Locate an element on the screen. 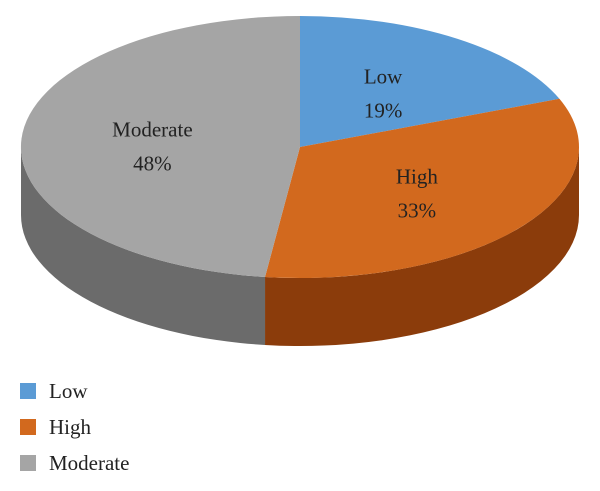 The width and height of the screenshot is (600, 491). legend-item-high: High is located at coordinates (170, 427).